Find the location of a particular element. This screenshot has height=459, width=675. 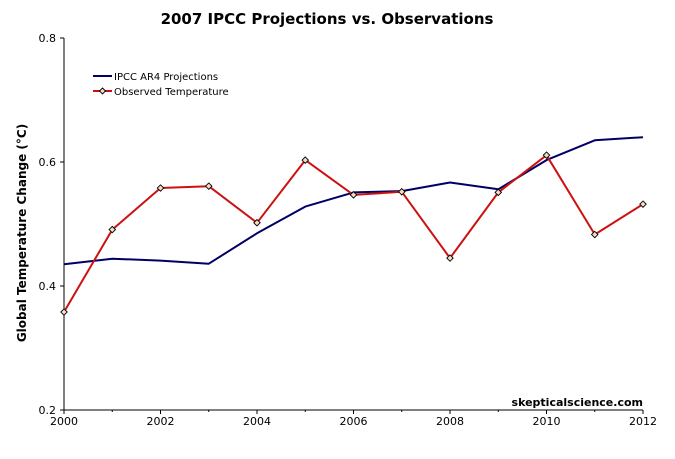

x-tick-label: 2012 is located at coordinates (643, 421).